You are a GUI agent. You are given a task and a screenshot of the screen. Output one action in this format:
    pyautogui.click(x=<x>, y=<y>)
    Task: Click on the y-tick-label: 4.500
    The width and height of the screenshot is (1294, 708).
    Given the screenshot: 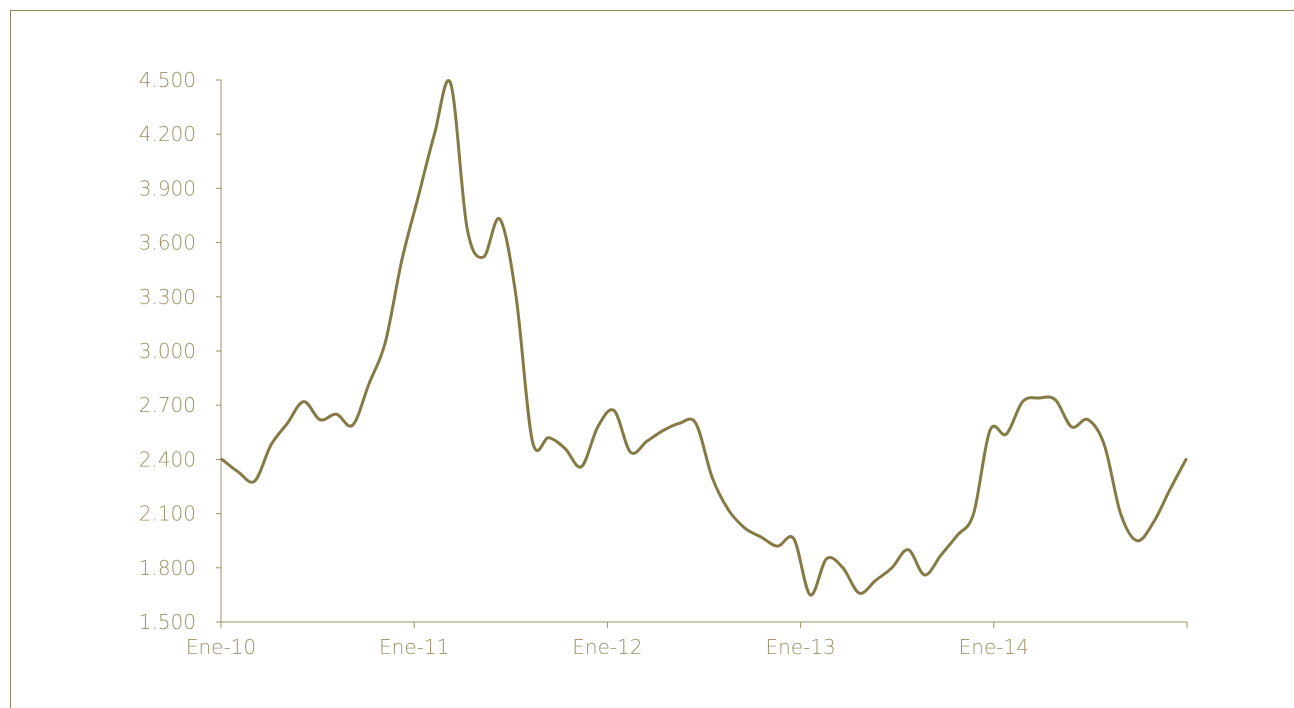 What is the action you would take?
    pyautogui.click(x=167, y=80)
    